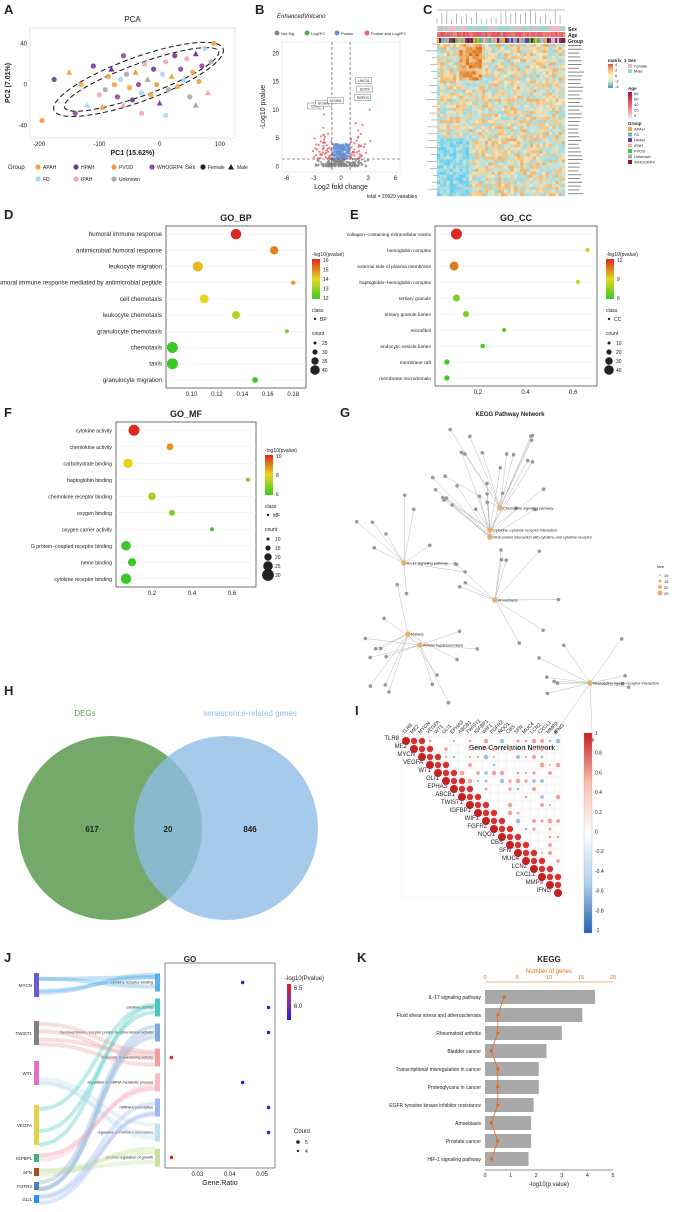  I want to click on i-row-label: GLI1, so click(433, 779).